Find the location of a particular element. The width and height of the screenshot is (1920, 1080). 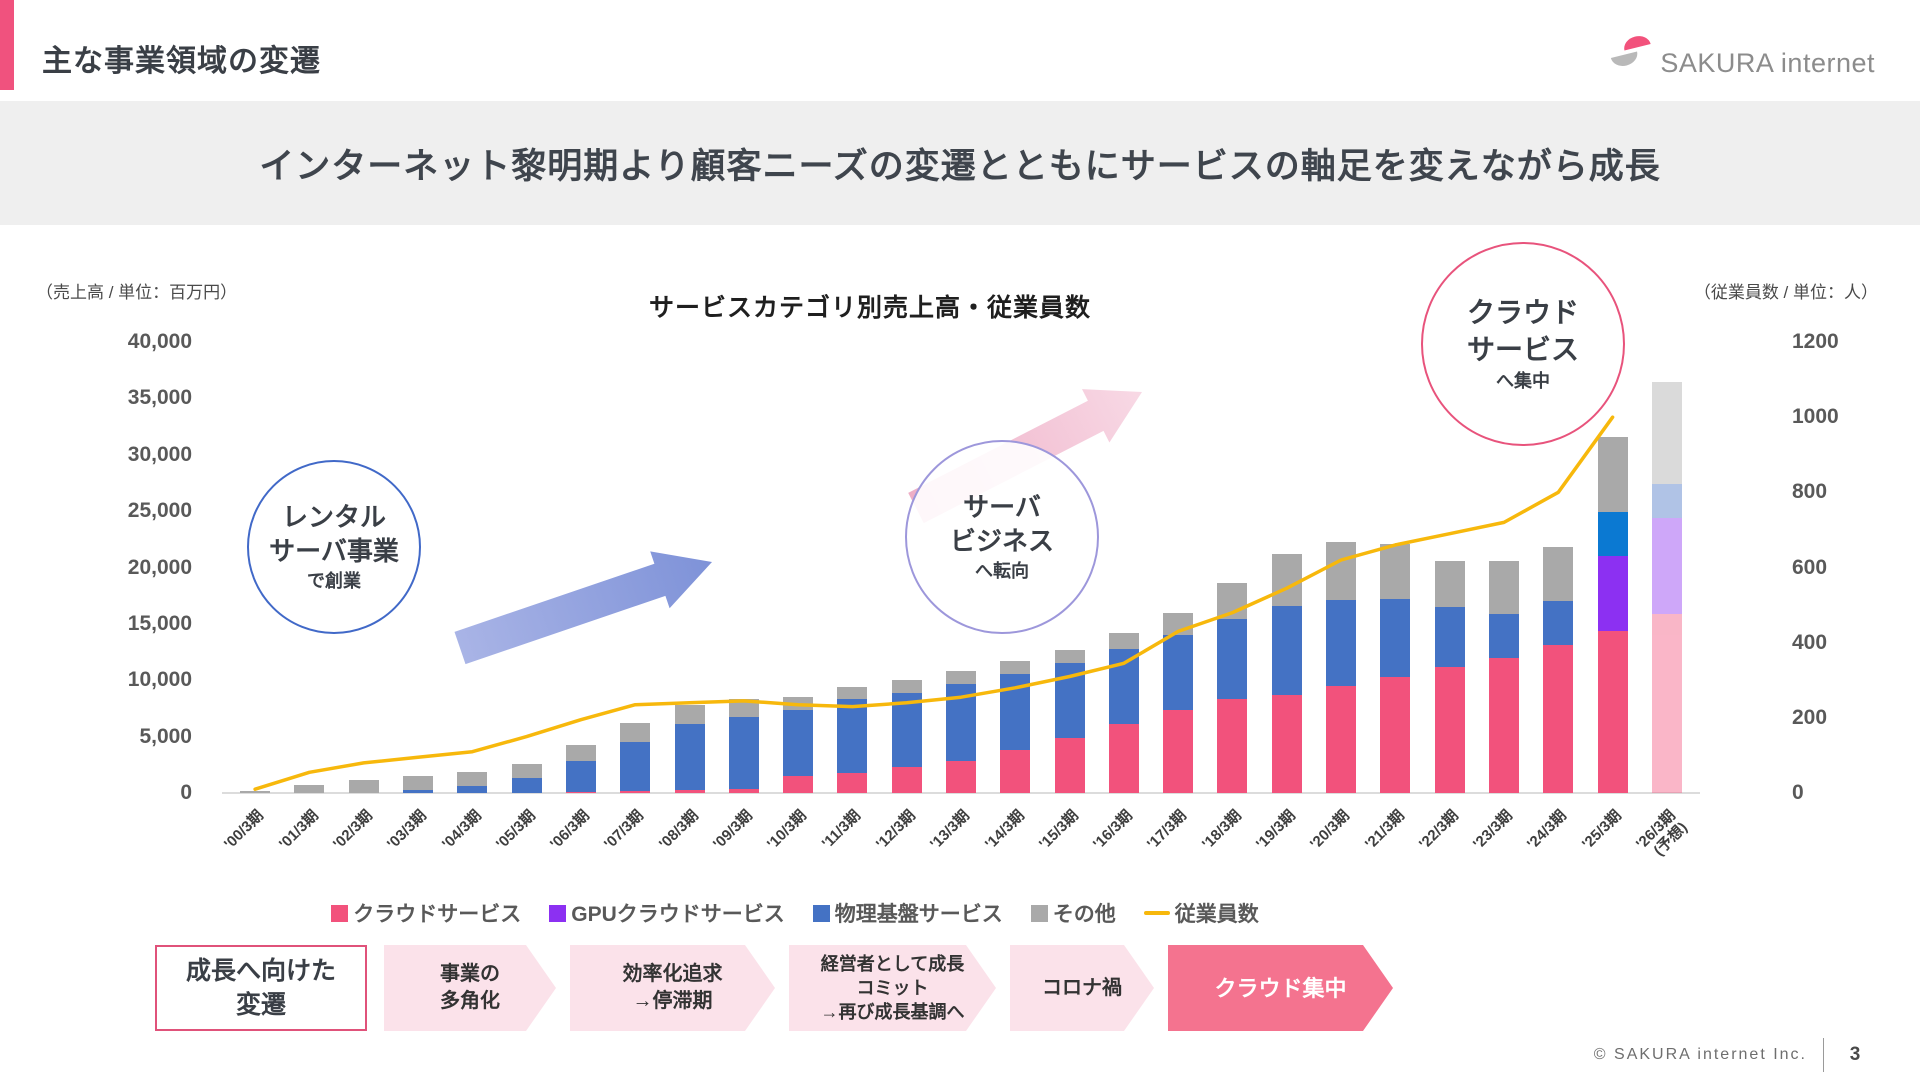

legend-label: その他 is located at coordinates (1084, 914).